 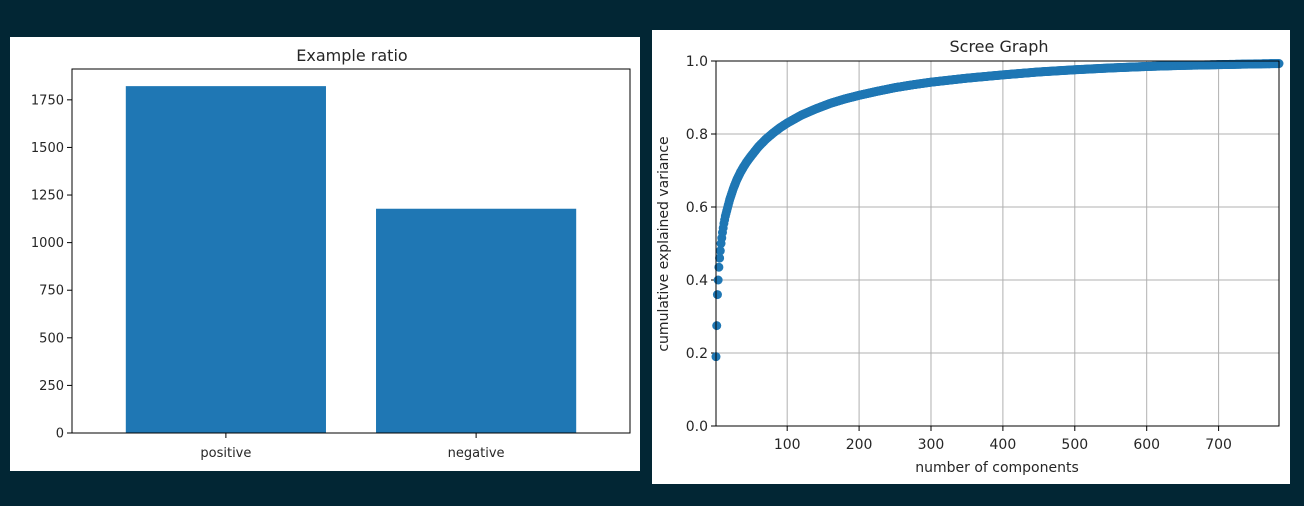 What do you see at coordinates (697, 427) in the screenshot?
I see `y-tick-label: 0.0` at bounding box center [697, 427].